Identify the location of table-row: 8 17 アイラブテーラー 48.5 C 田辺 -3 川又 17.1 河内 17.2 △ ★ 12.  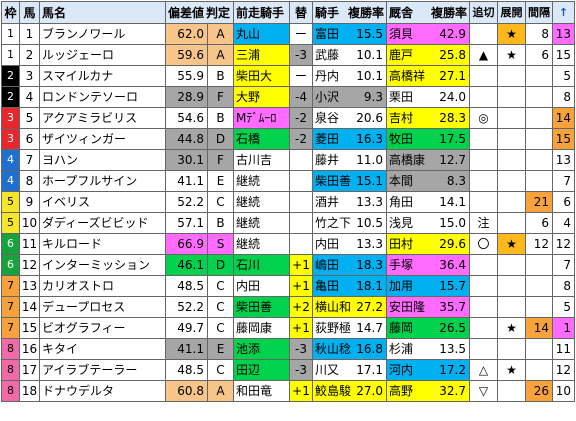
(288, 370).